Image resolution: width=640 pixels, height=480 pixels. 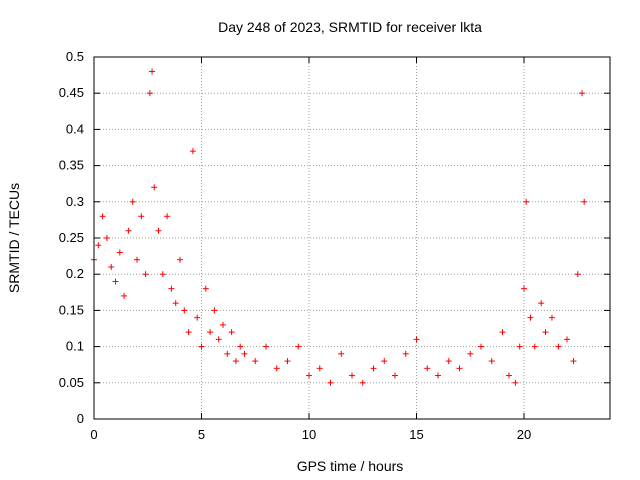 What do you see at coordinates (75, 56) in the screenshot?
I see `y-tick-label: 0.5` at bounding box center [75, 56].